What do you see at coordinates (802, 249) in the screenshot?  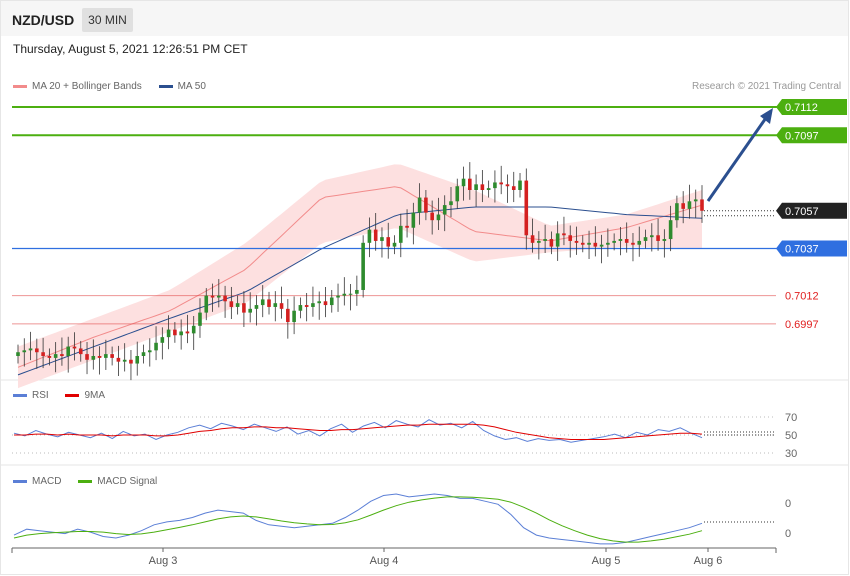 I see `level-label-0.7037: 0.7037` at bounding box center [802, 249].